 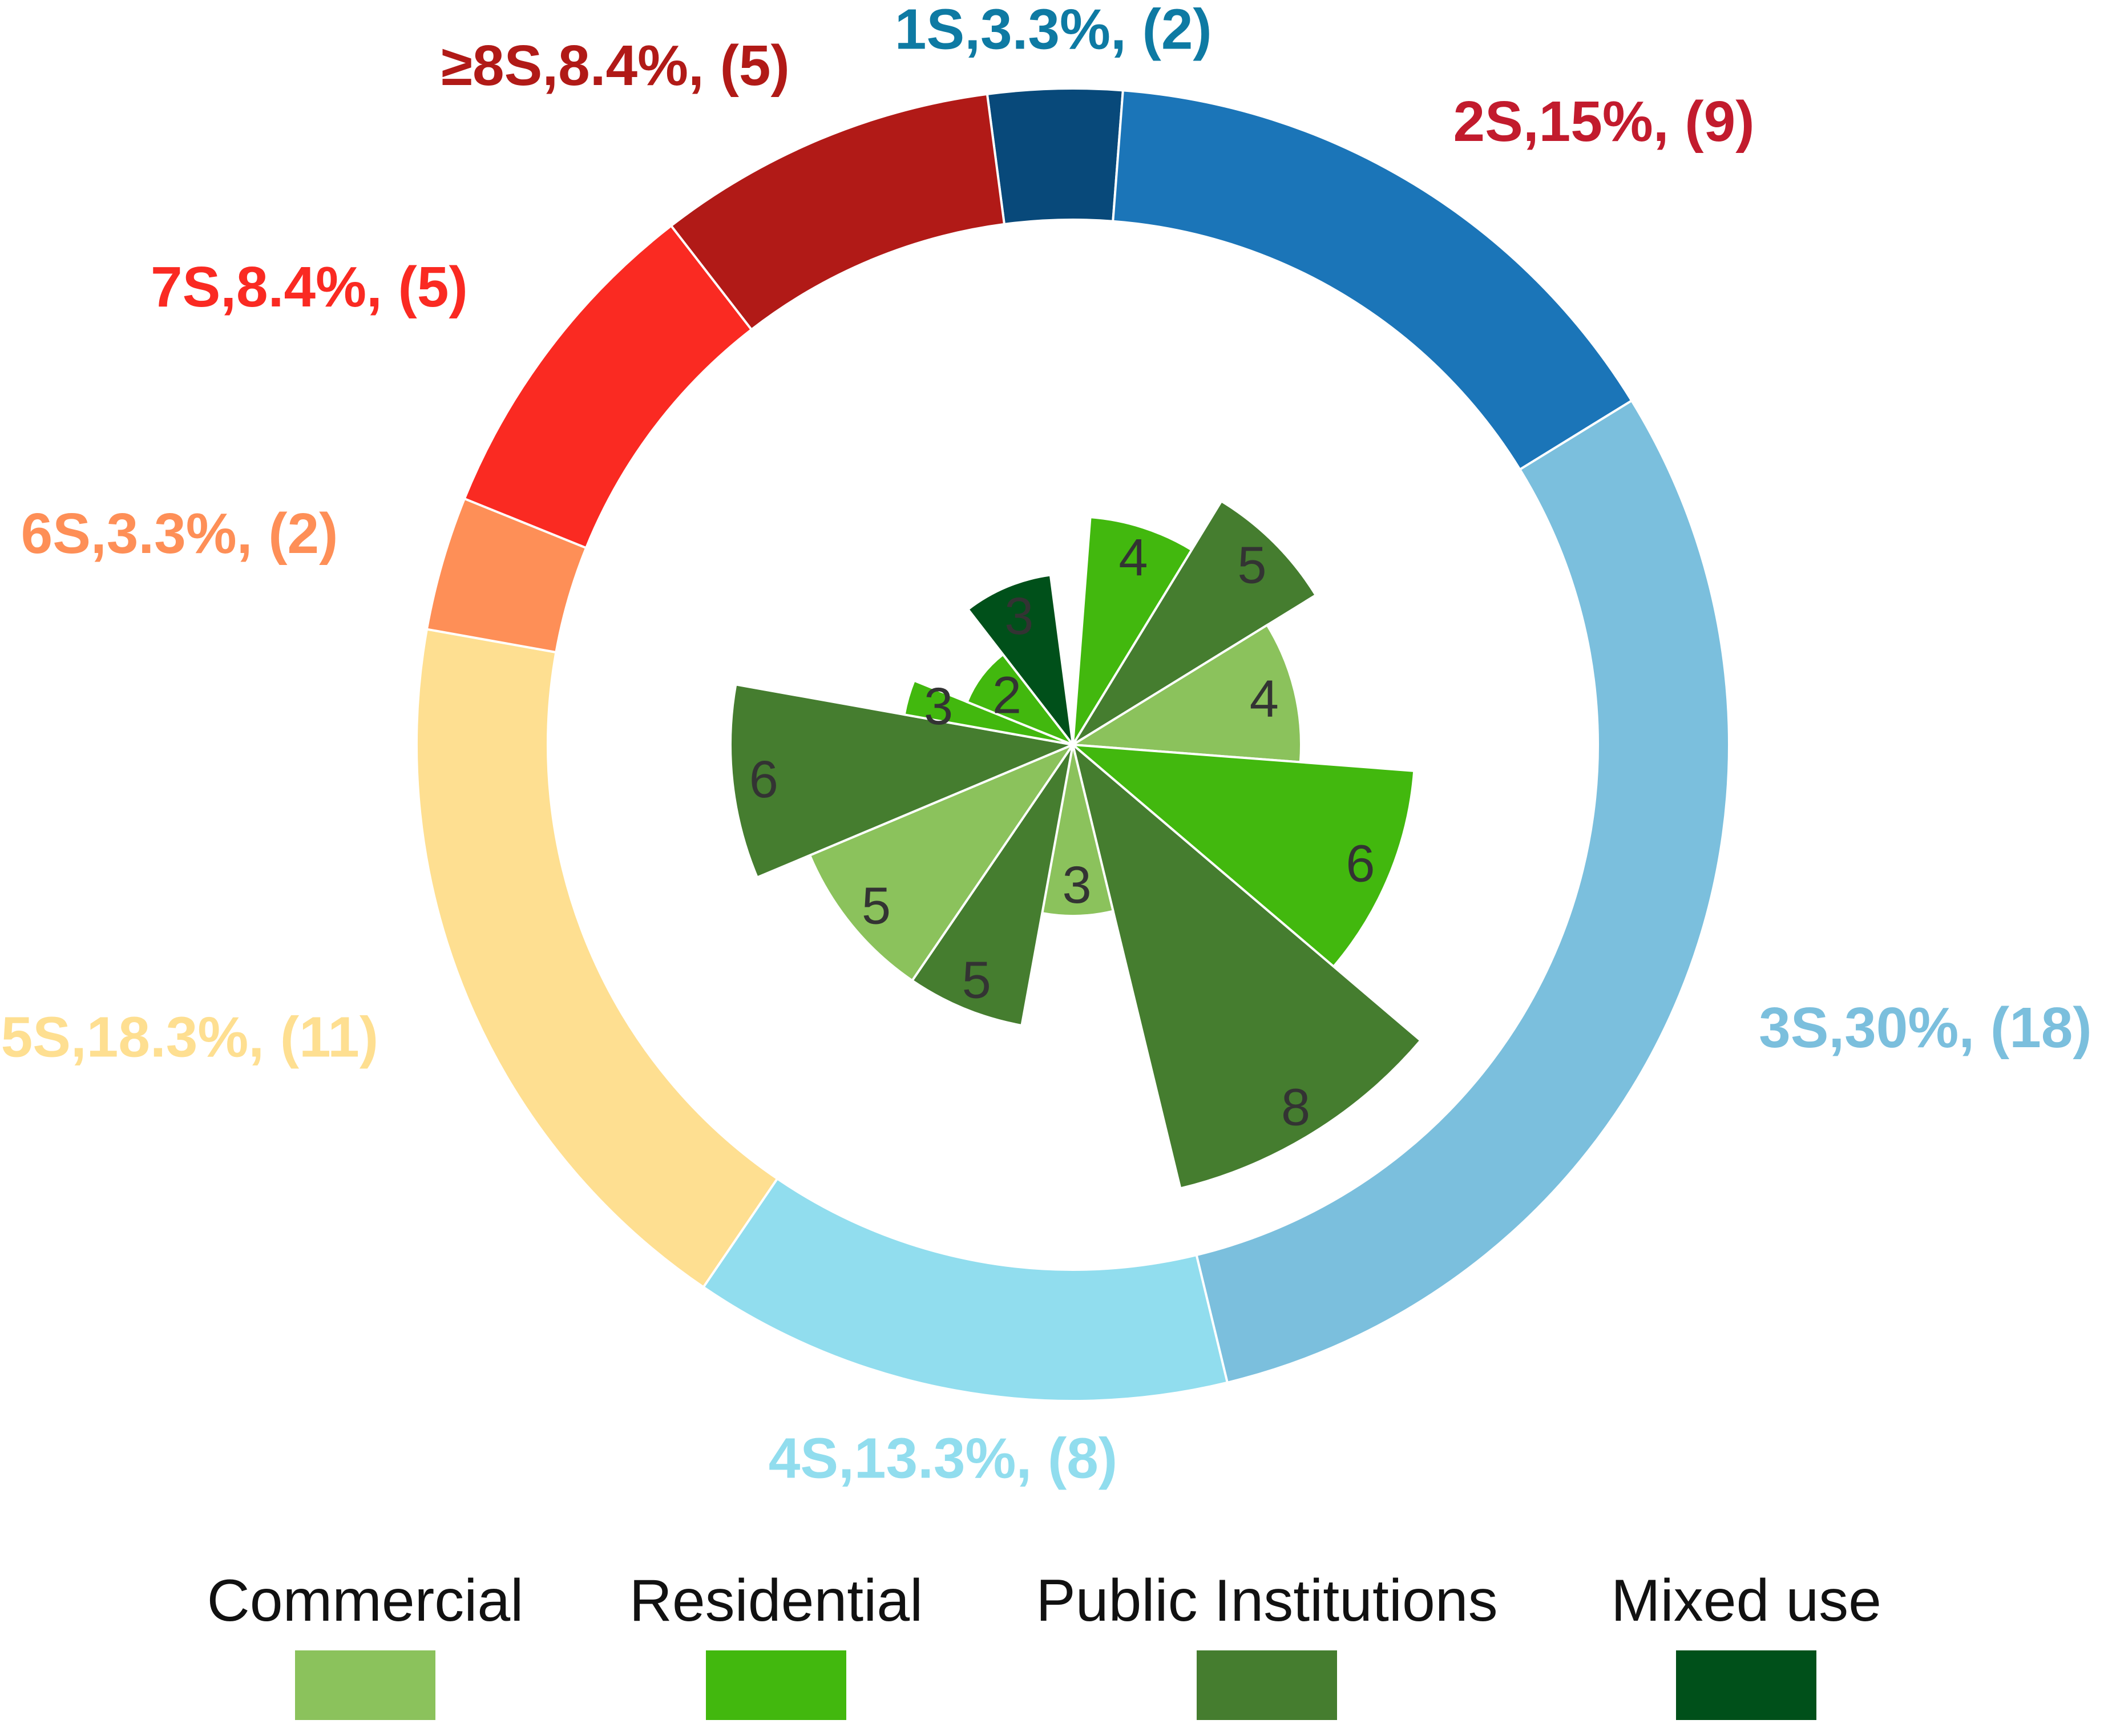 I want to click on petal-value-2s-residential: 4, so click(x=1133, y=558).